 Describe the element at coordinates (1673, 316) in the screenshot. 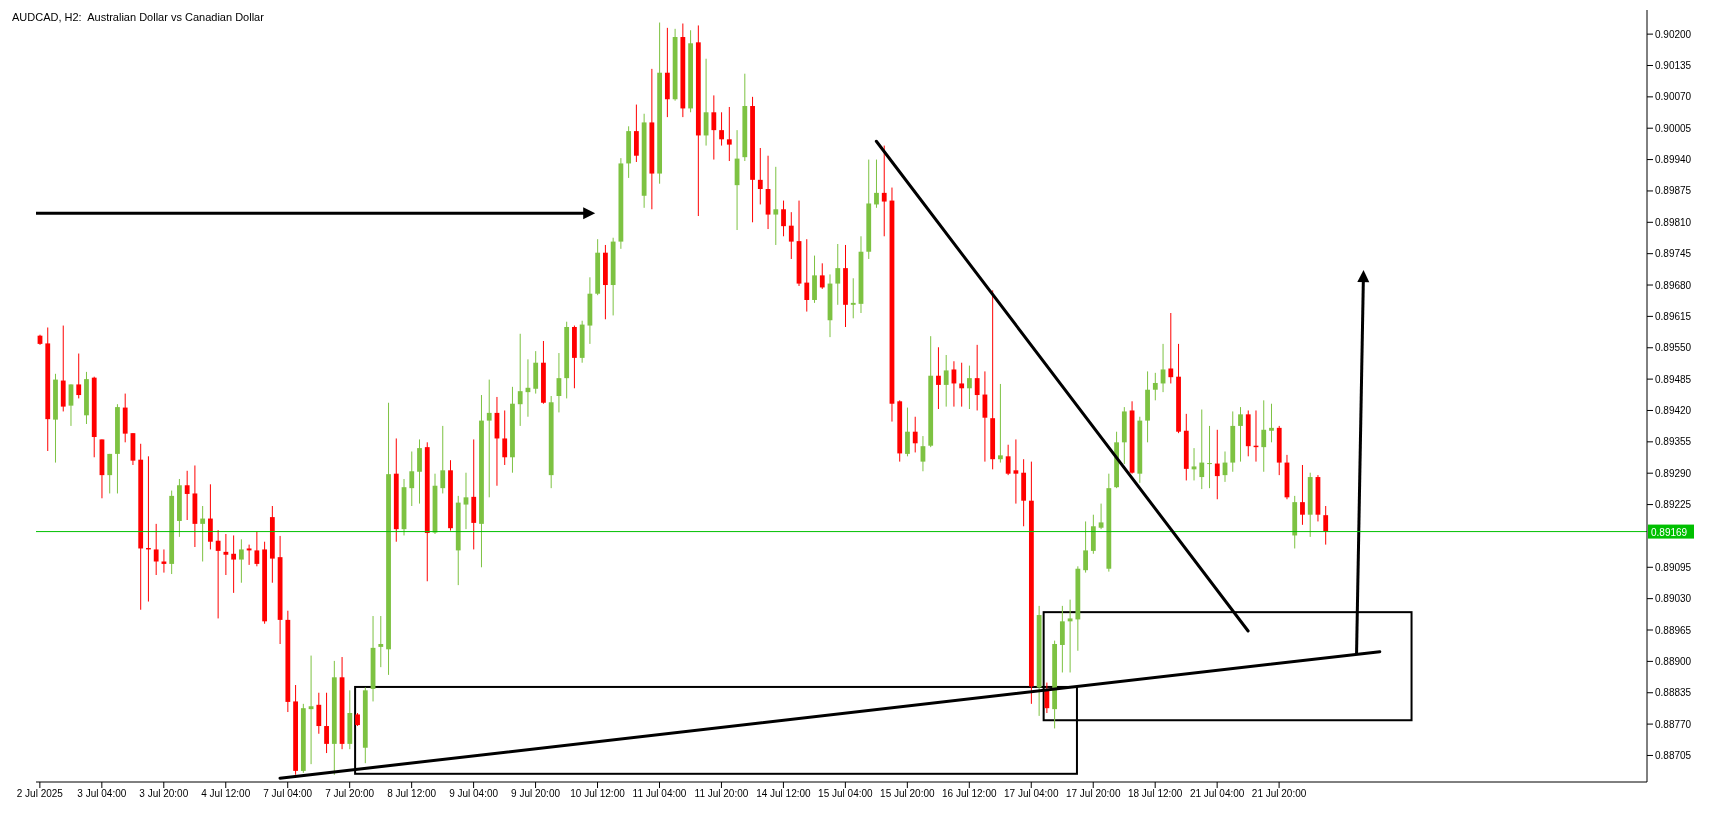

I see `y-tick-label: 0.89615` at that location.